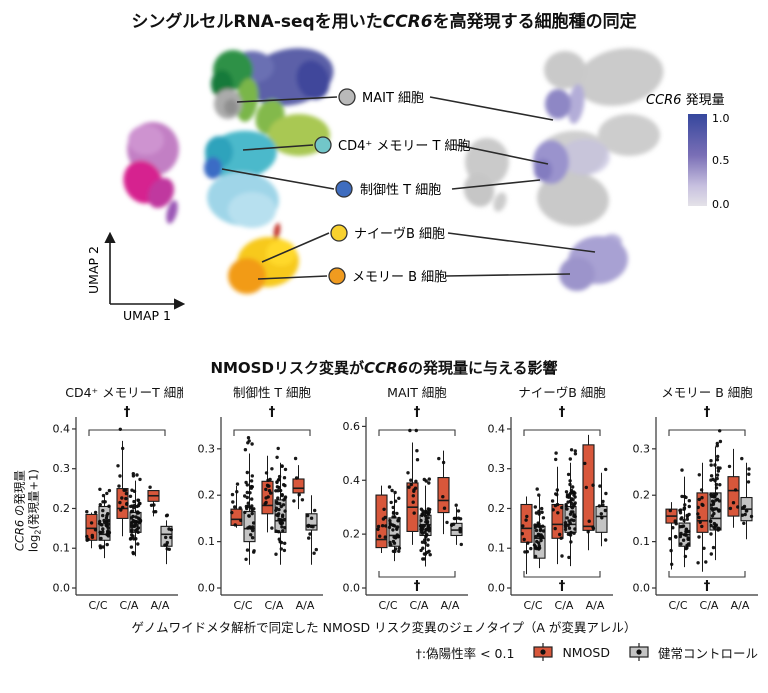  I want to click on legend-control: 健常コントロール, so click(692, 652).